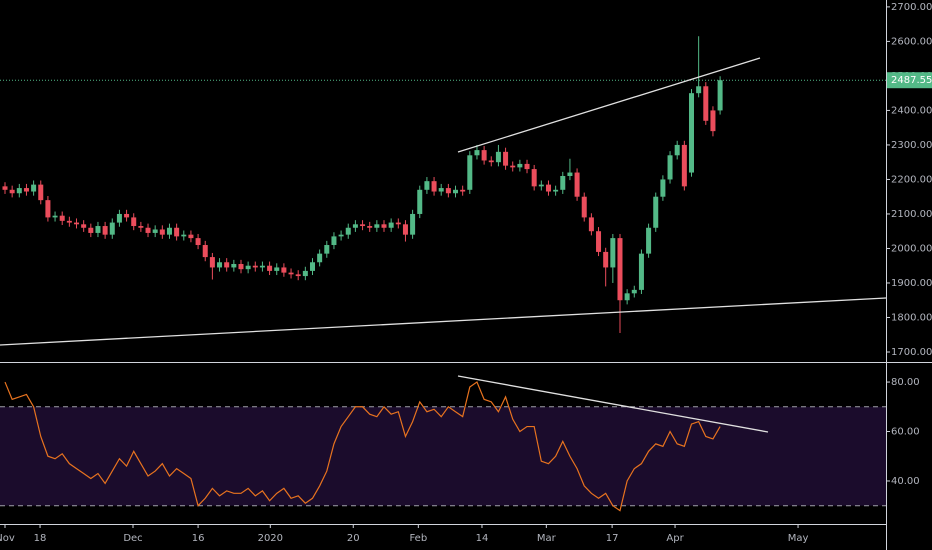 The width and height of the screenshot is (932, 550). What do you see at coordinates (911, 352) in the screenshot?
I see `y-tick-label: 1700.00` at bounding box center [911, 352].